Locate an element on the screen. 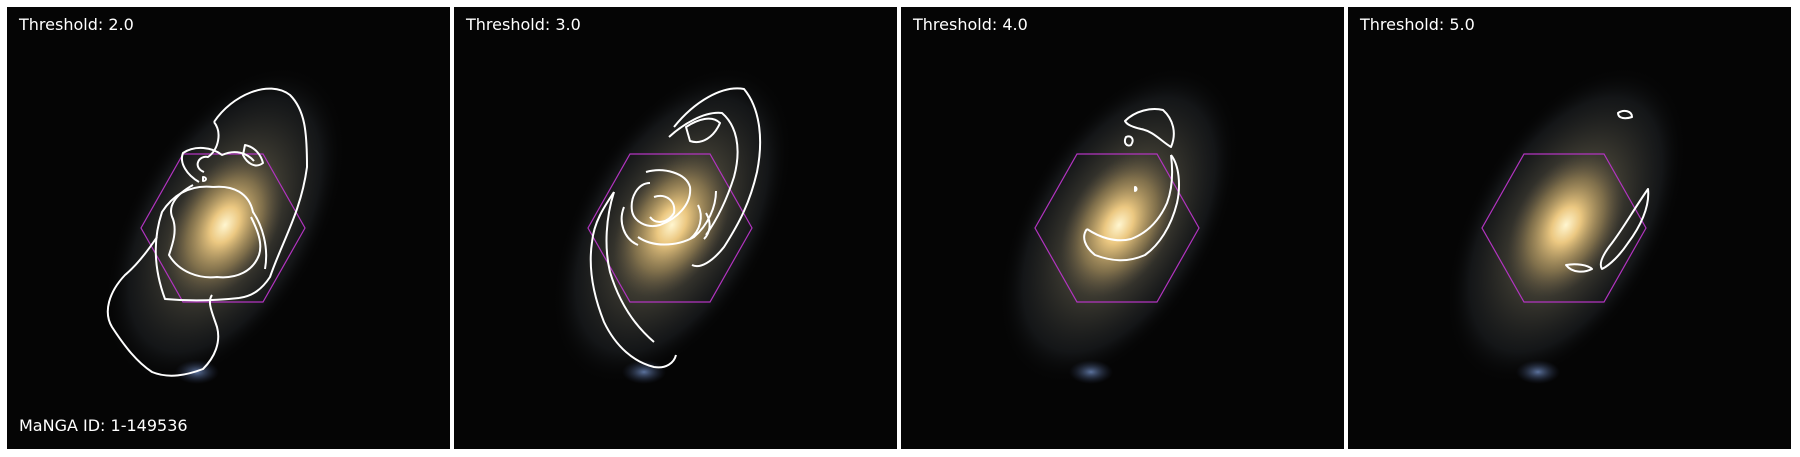 The image size is (1800, 457). galaxy-id-label: MaNGA ID: 1-149536 is located at coordinates (103, 425).